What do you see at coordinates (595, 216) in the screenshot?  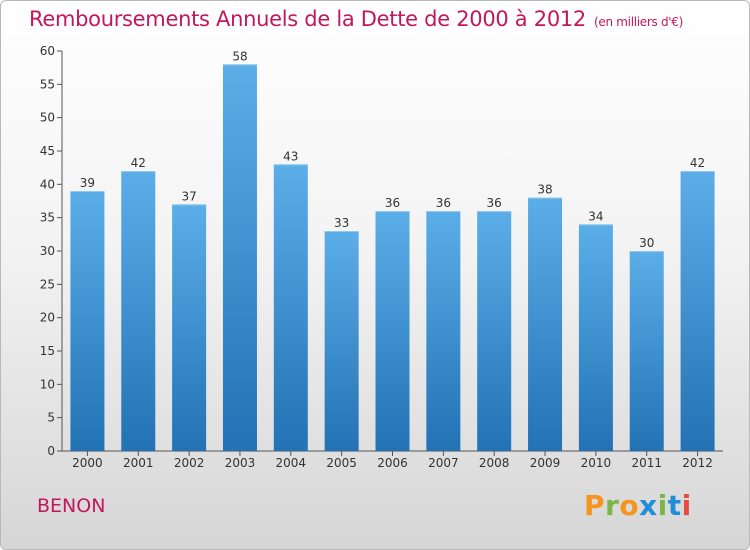 I see `data-label: 34` at bounding box center [595, 216].